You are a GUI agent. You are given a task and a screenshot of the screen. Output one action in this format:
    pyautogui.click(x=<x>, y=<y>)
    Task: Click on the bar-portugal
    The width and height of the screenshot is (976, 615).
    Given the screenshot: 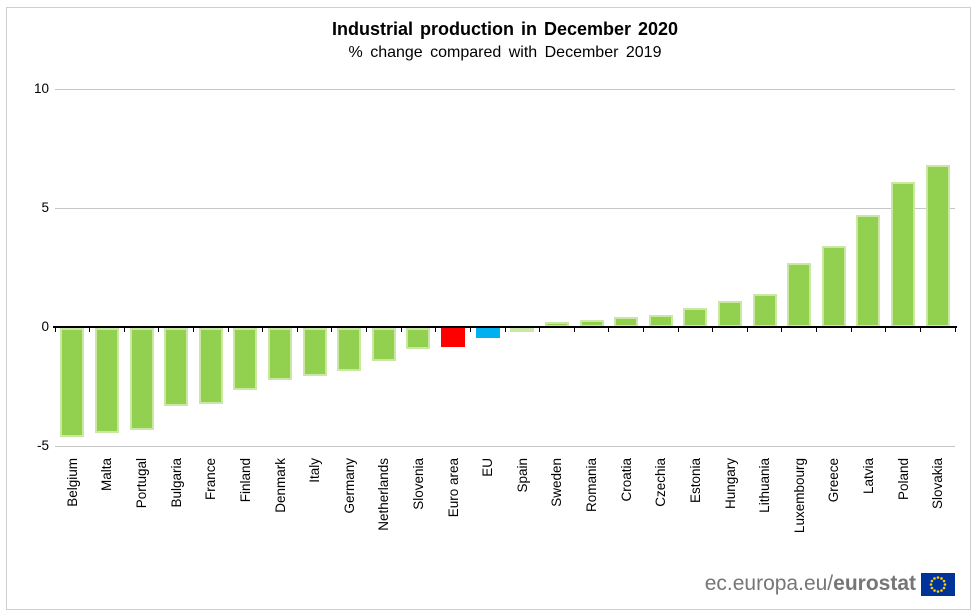 What is the action you would take?
    pyautogui.click(x=141, y=379)
    